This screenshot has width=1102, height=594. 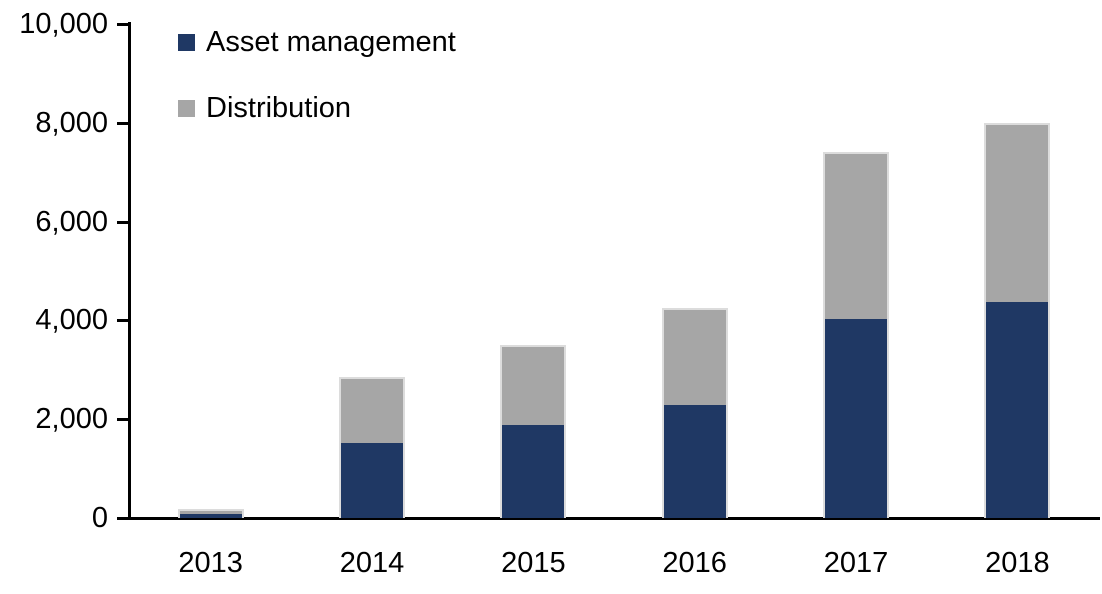 What do you see at coordinates (533, 563) in the screenshot?
I see `x-tick-label-2015: 2015` at bounding box center [533, 563].